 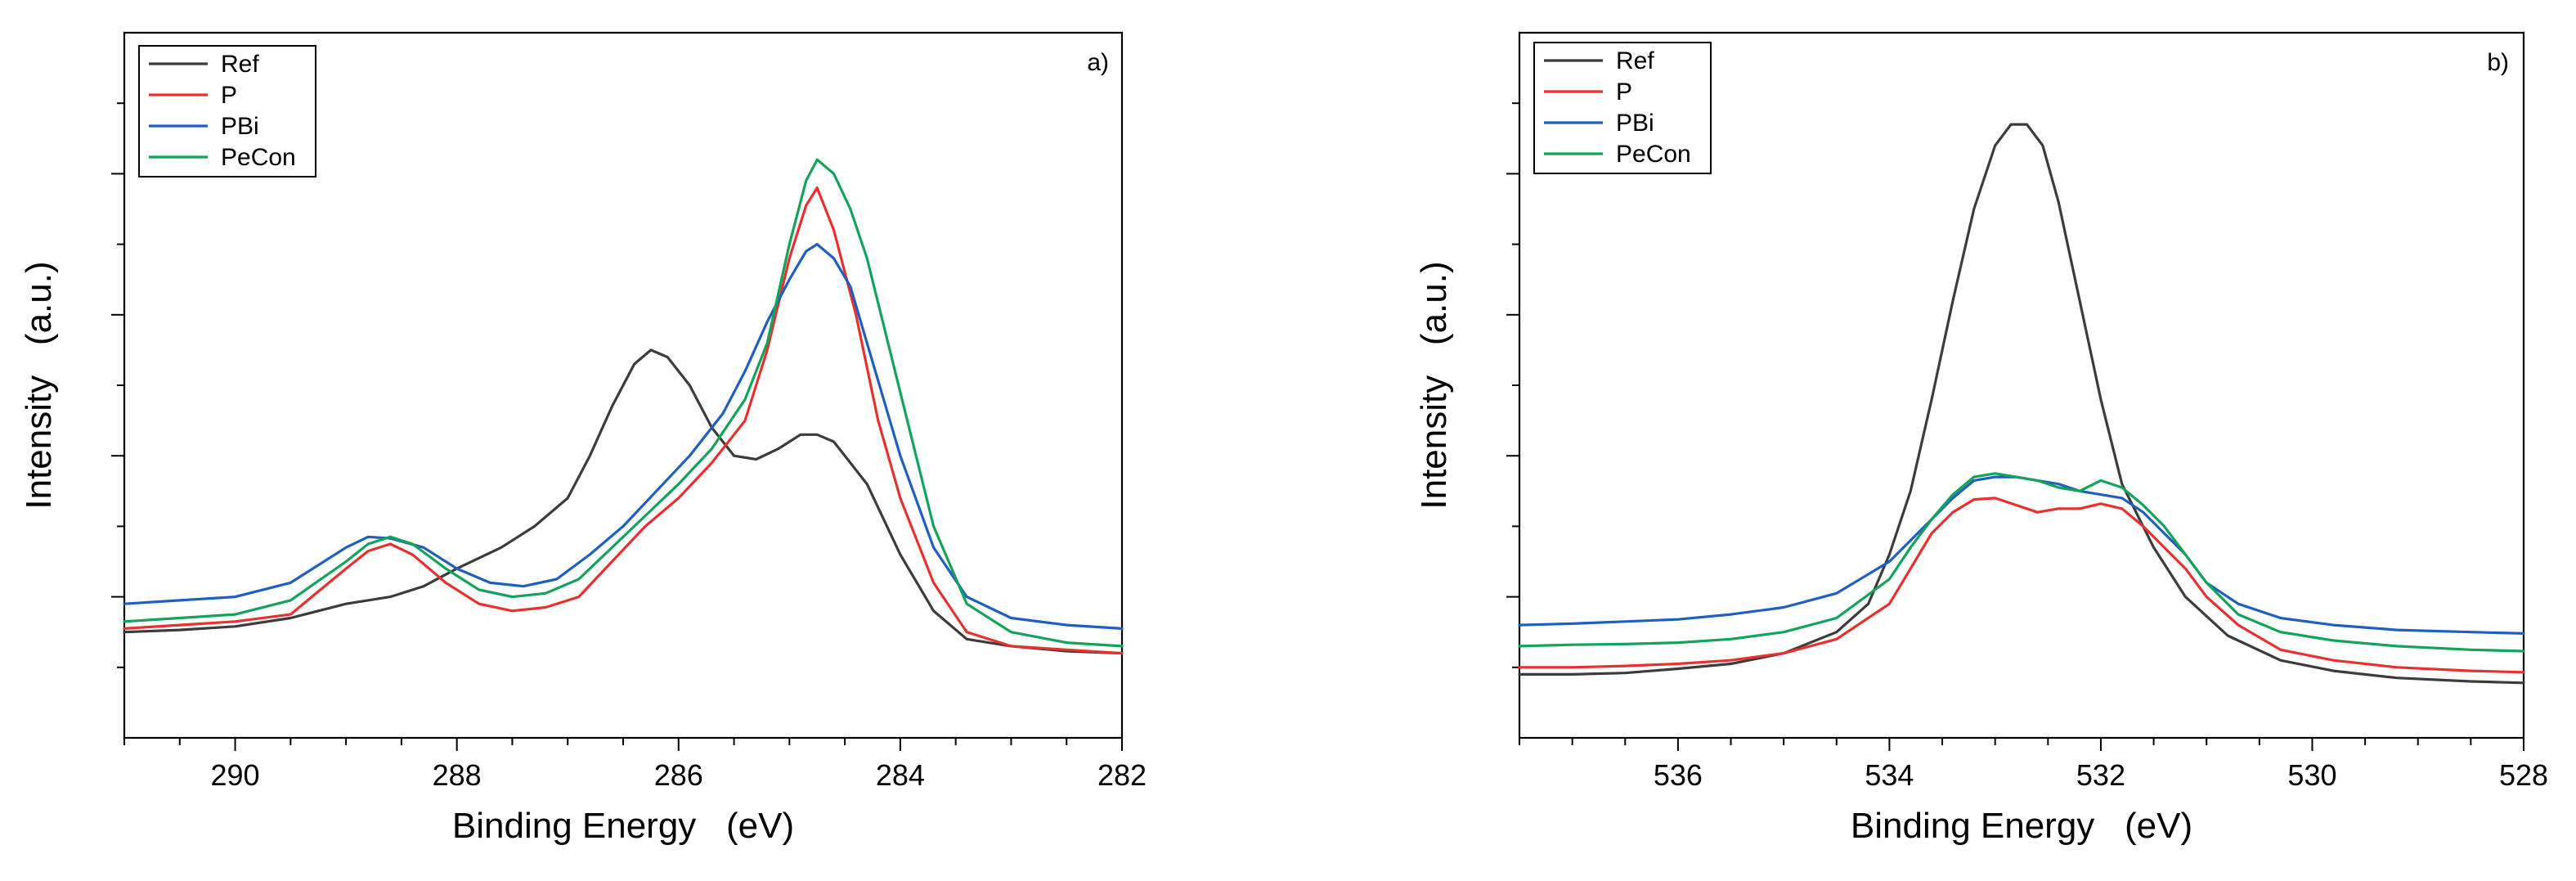 I want to click on x-tick-label: 286, so click(x=678, y=775).